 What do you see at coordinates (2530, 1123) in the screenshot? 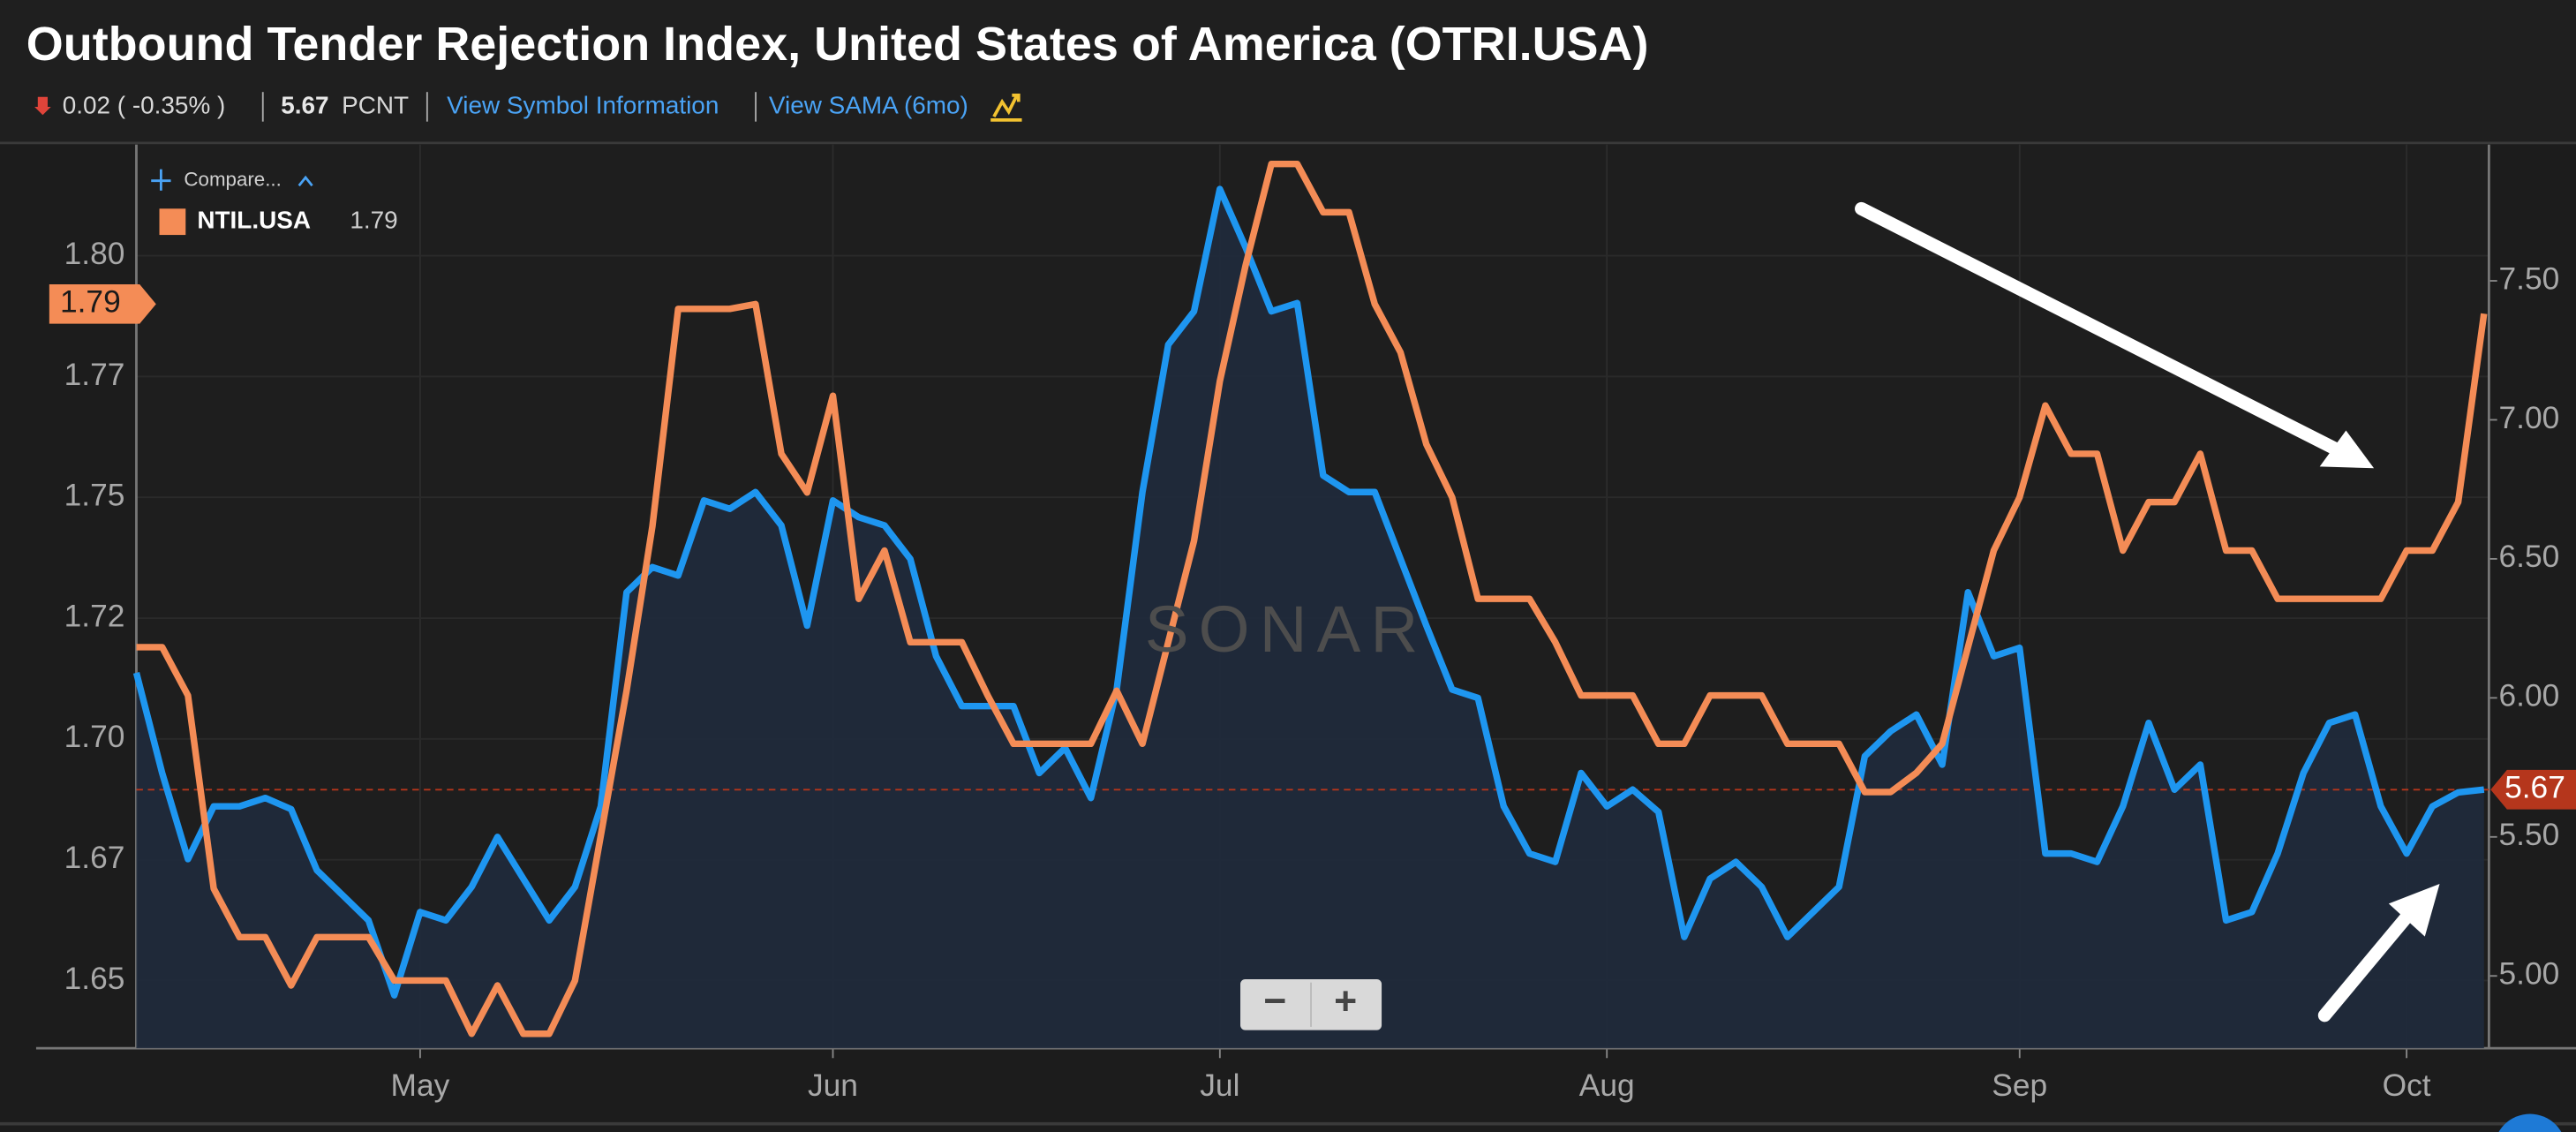
I see `help-button` at bounding box center [2530, 1123].